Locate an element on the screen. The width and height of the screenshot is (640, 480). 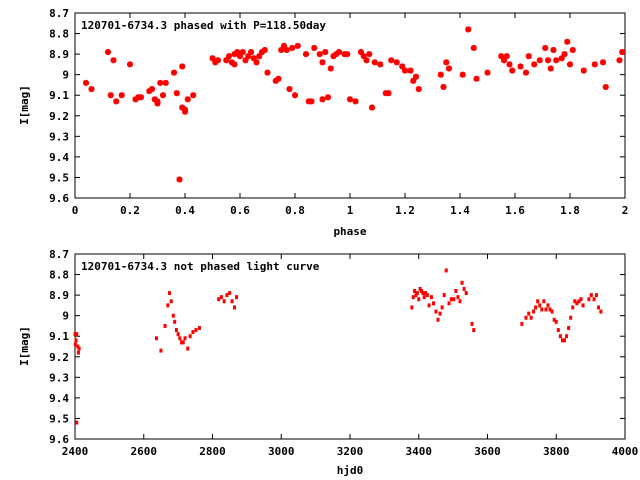
raw-x-tick-label: 3200 is located at coordinates (350, 451).